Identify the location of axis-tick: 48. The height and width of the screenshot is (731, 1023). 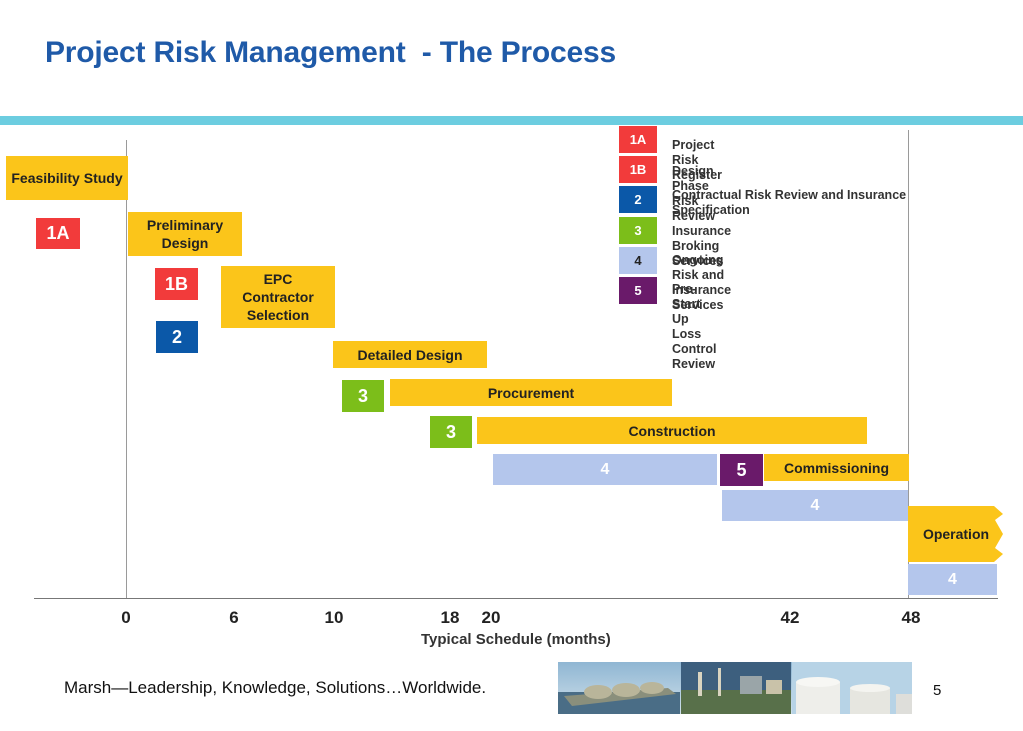
(911, 617).